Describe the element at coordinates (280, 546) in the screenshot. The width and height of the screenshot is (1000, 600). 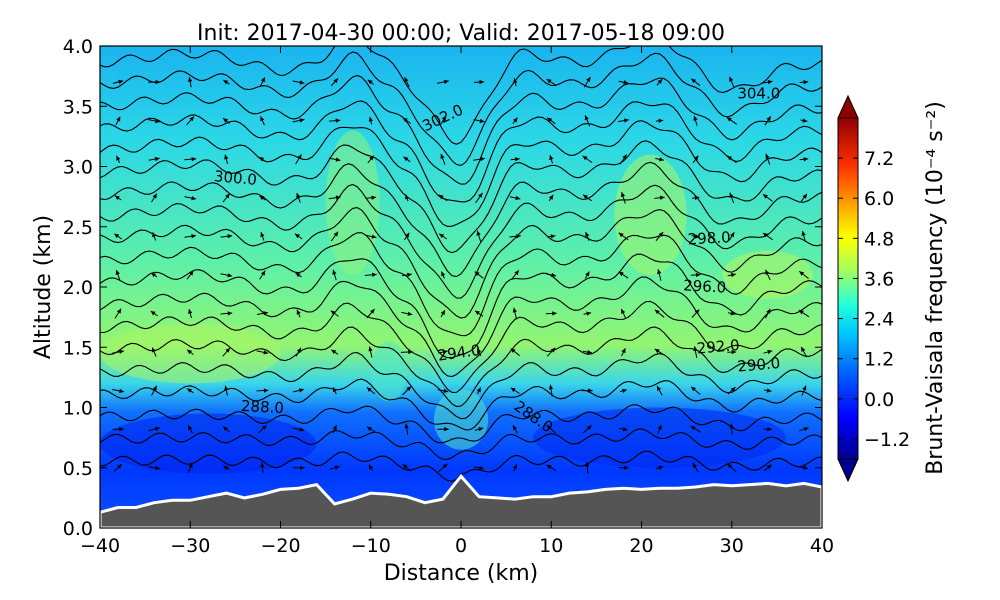
I see `x-tick-label: −20` at that location.